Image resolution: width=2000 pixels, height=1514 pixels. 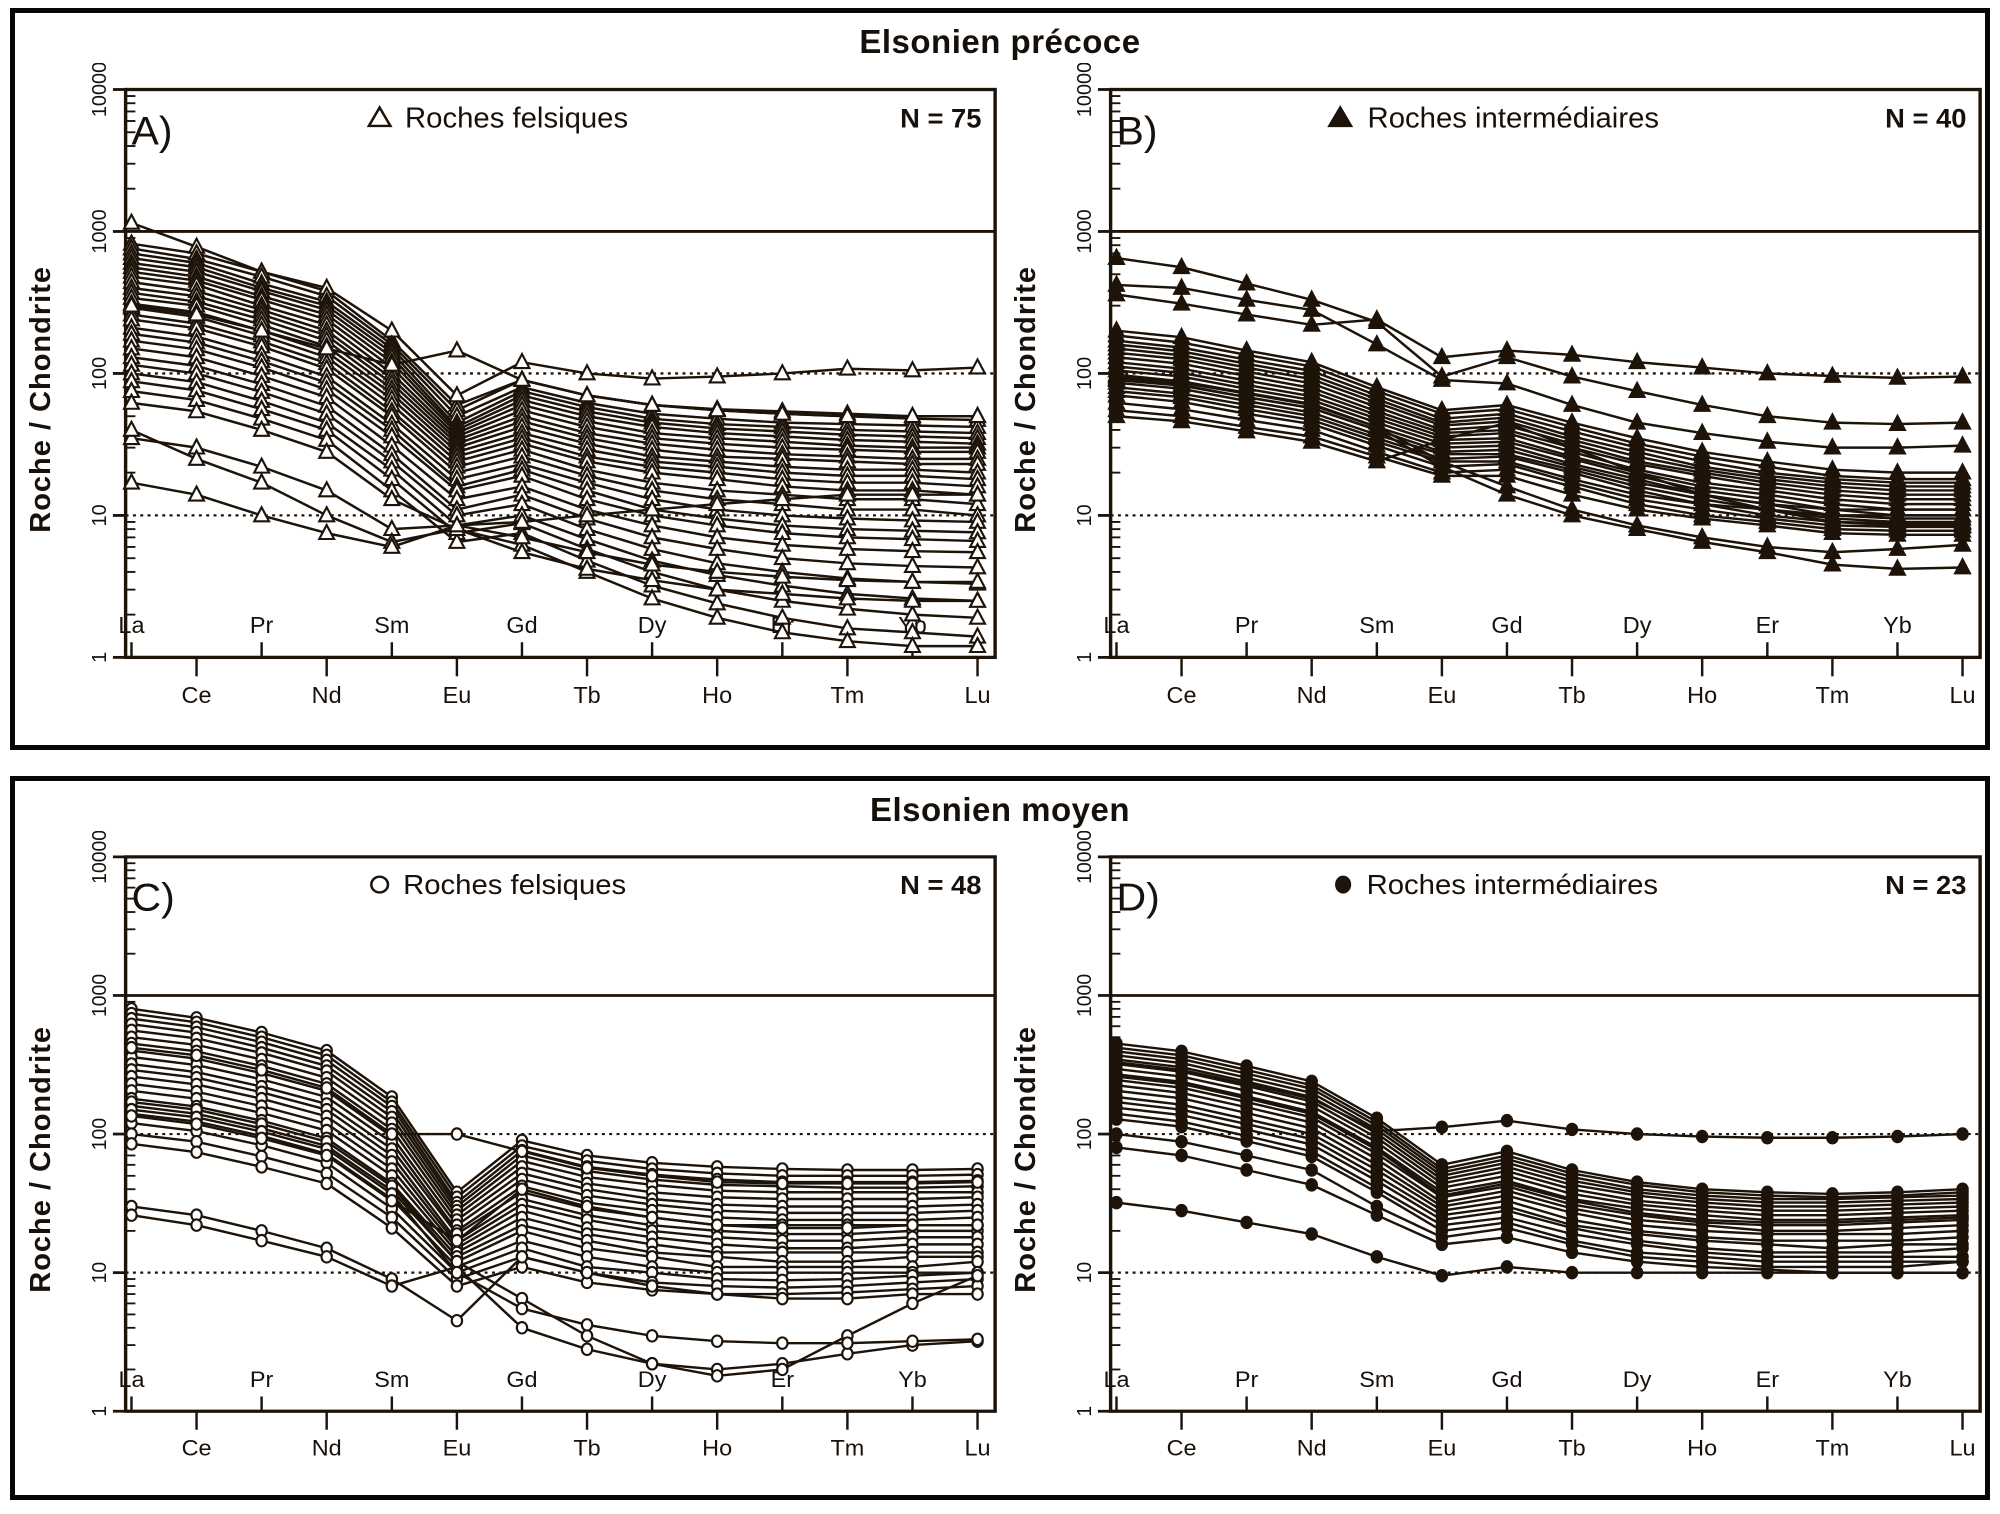 I want to click on section-title: Elsonien moyen, so click(x=1000, y=809).